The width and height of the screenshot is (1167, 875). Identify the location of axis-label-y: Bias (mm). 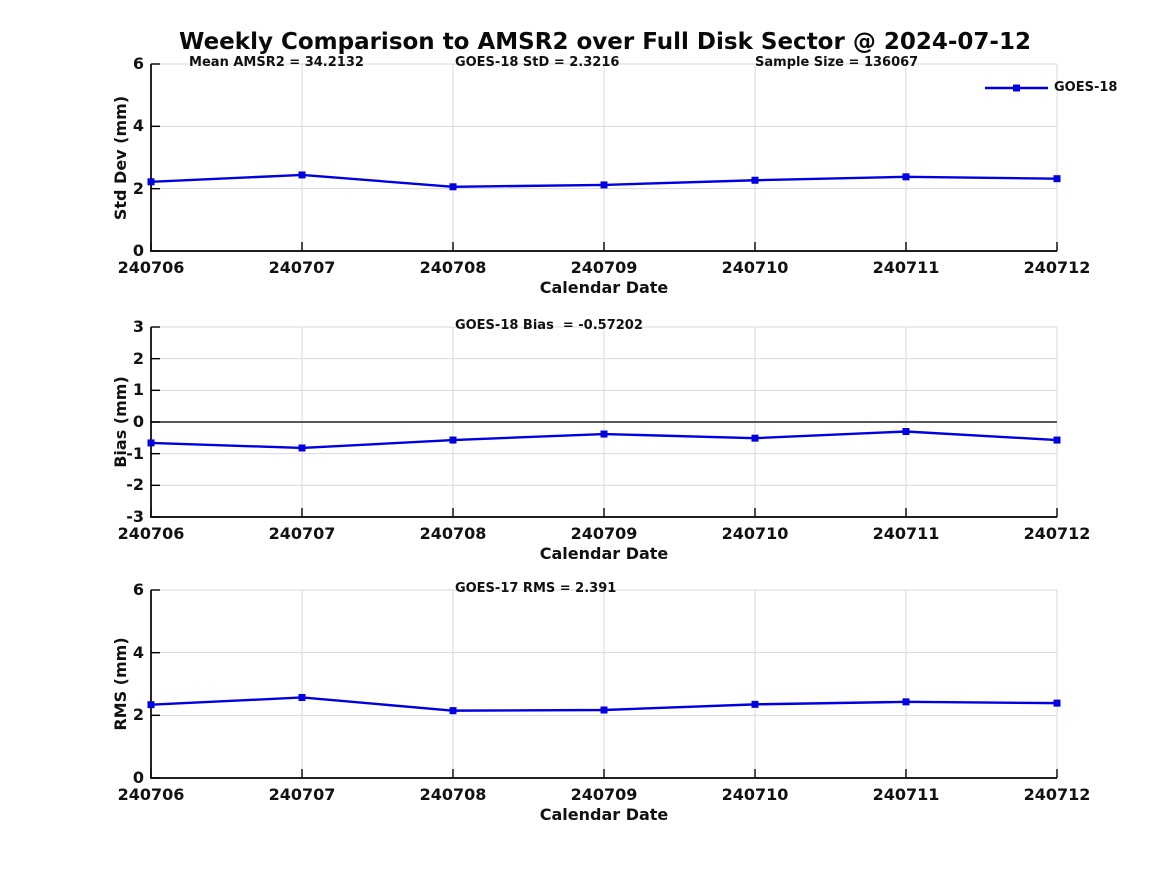
(120, 422).